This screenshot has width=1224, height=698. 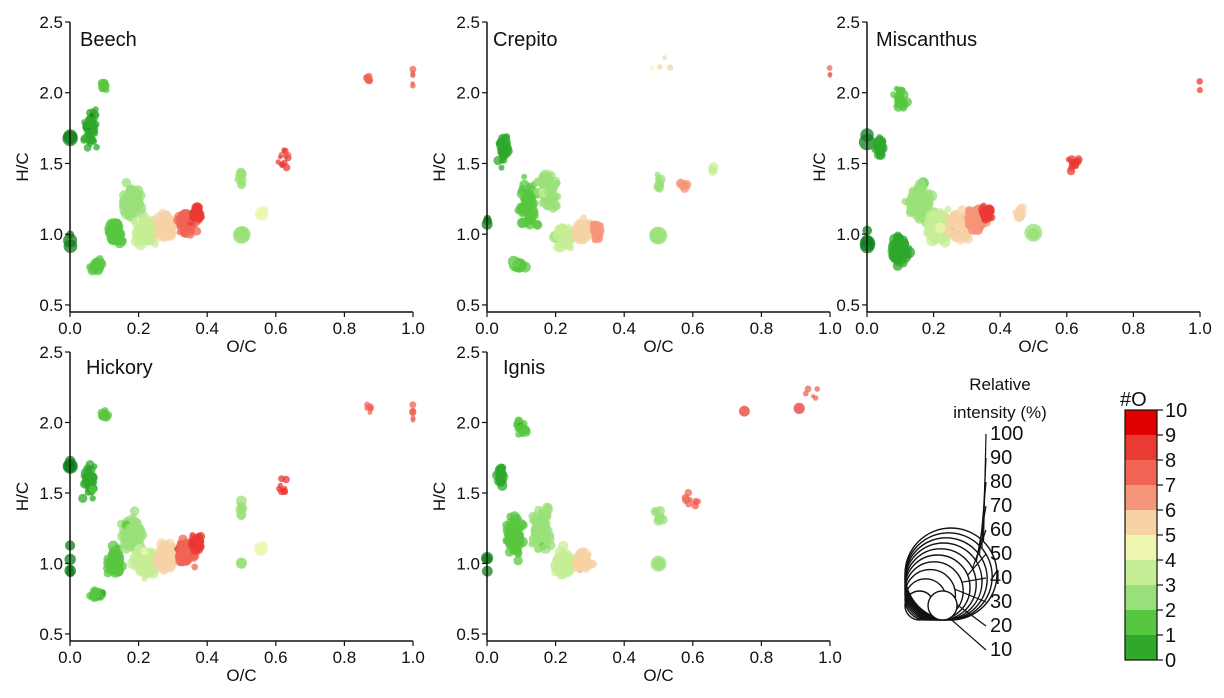 What do you see at coordinates (345, 657) in the screenshot?
I see `x-tick-label: 0.8` at bounding box center [345, 657].